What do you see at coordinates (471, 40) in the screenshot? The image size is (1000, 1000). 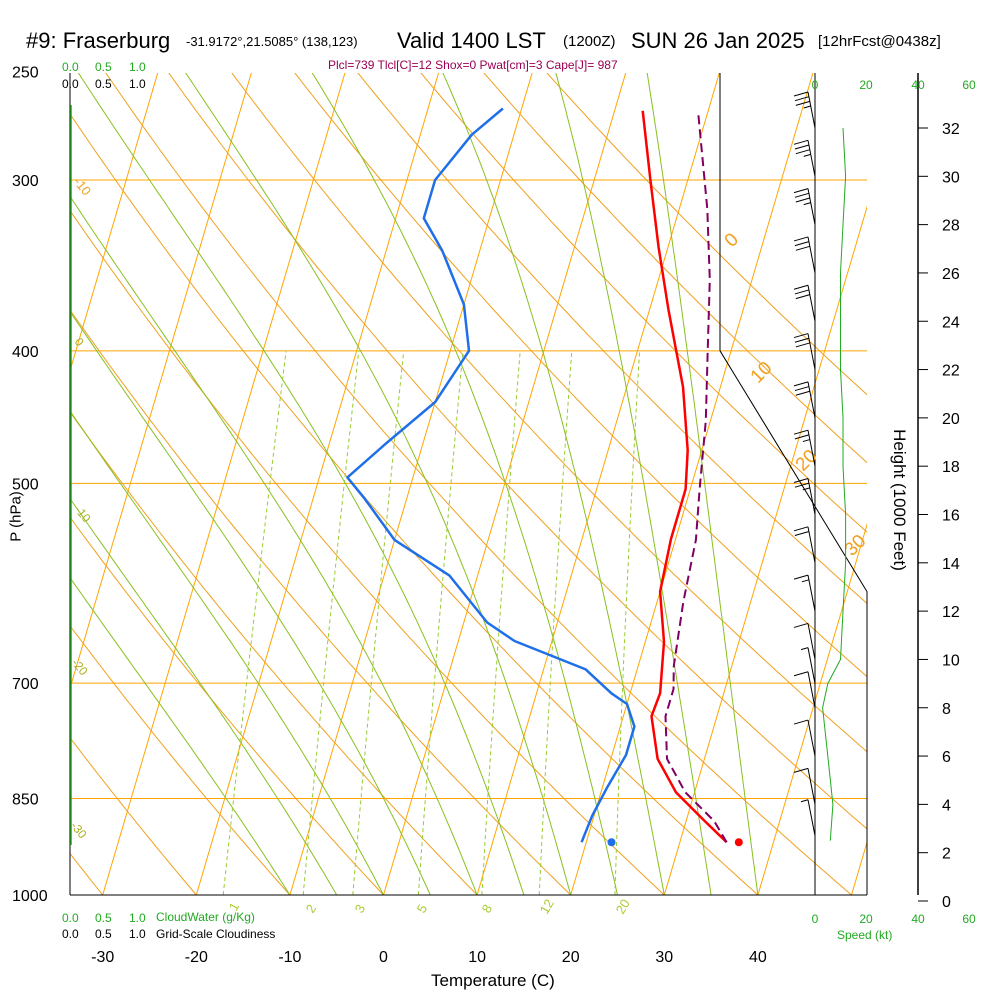 I see `valid-time: Valid 1400 LST` at bounding box center [471, 40].